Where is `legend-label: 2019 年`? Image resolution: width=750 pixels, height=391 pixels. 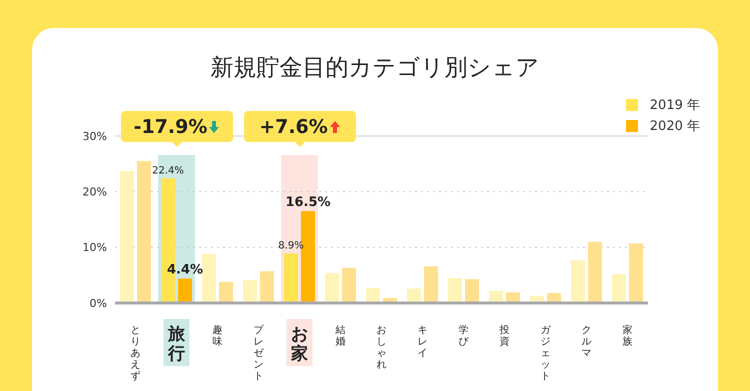 legend-label: 2019 年 is located at coordinates (675, 105).